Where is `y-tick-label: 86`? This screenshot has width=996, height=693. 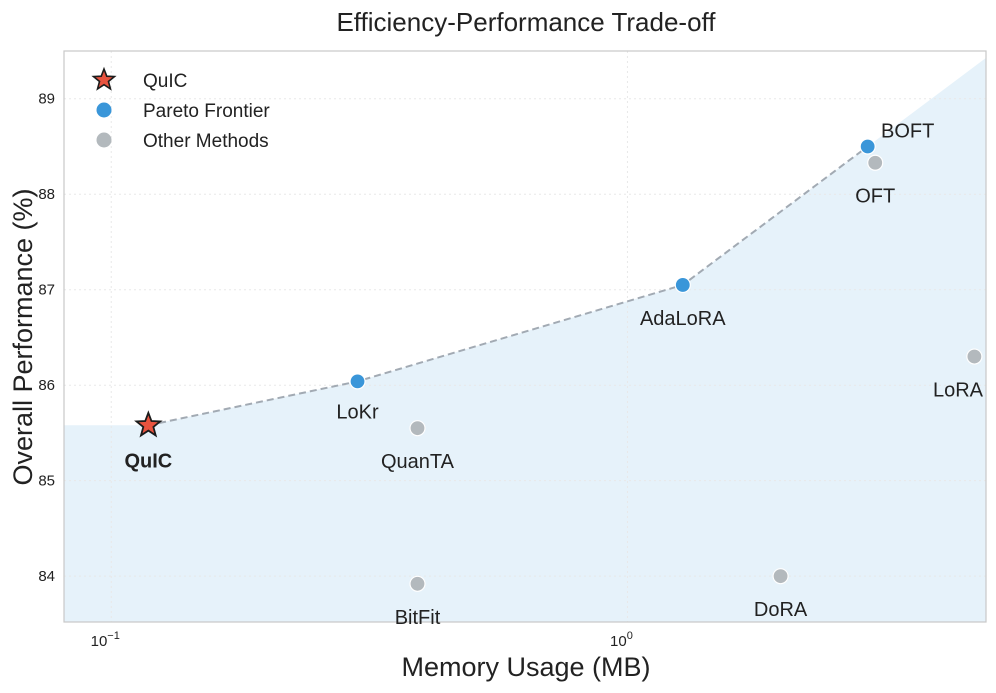
y-tick-label: 86 is located at coordinates (46, 385).